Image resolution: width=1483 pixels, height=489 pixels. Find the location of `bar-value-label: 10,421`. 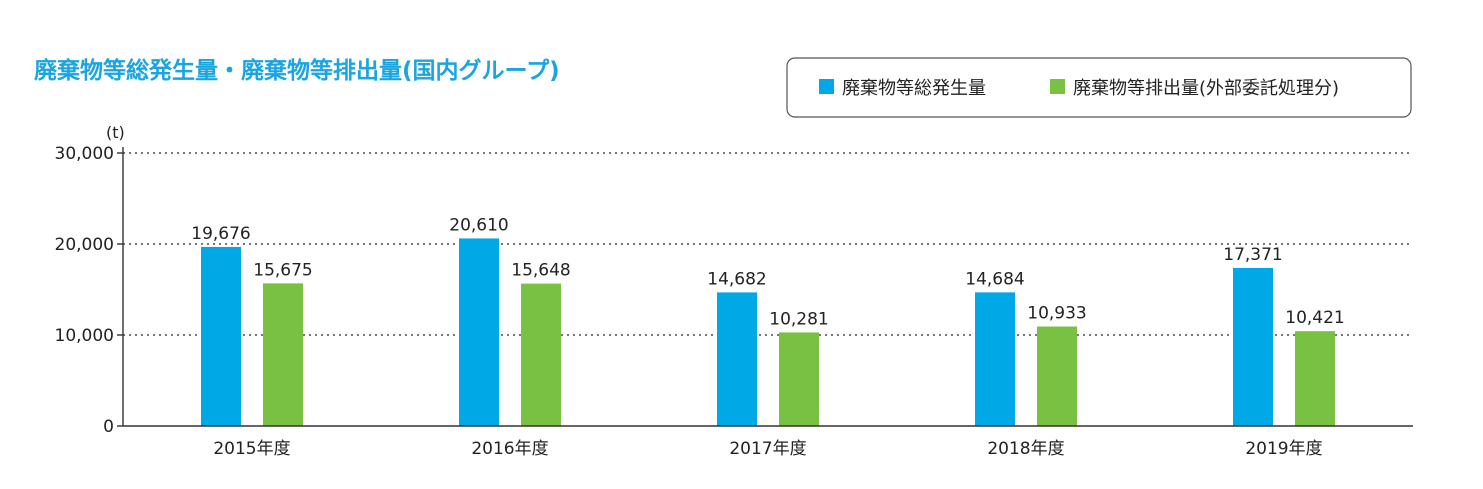

bar-value-label: 10,421 is located at coordinates (1314, 318).